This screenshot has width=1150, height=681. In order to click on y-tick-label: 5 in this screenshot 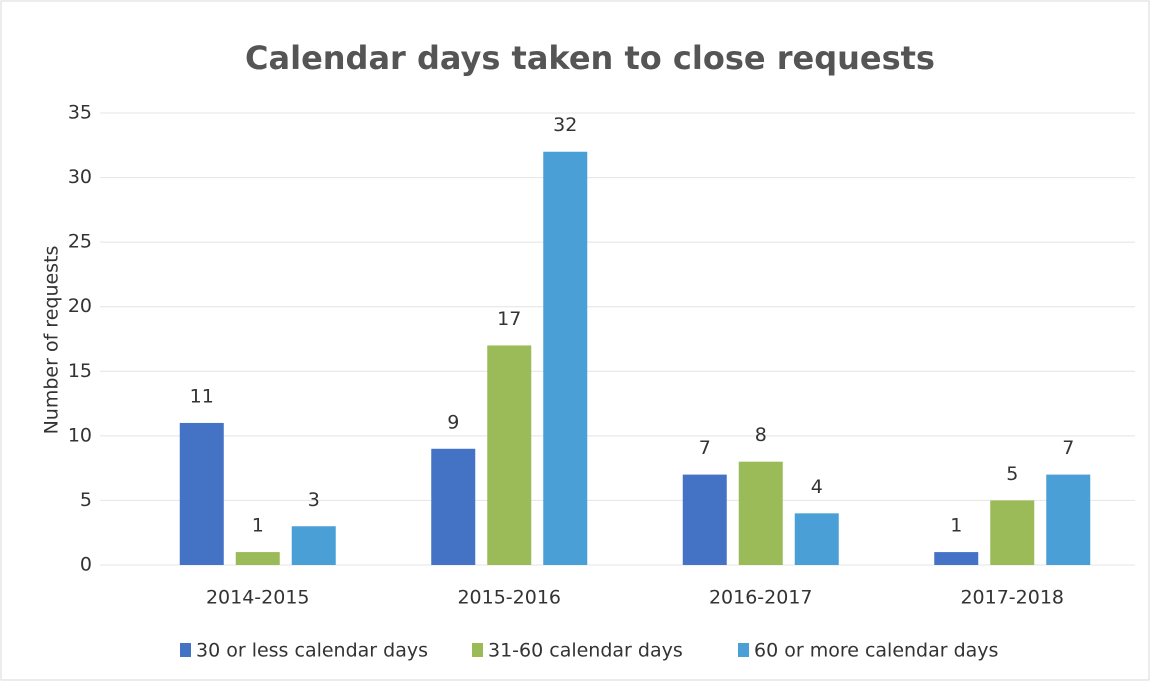, I will do `click(86, 500)`.